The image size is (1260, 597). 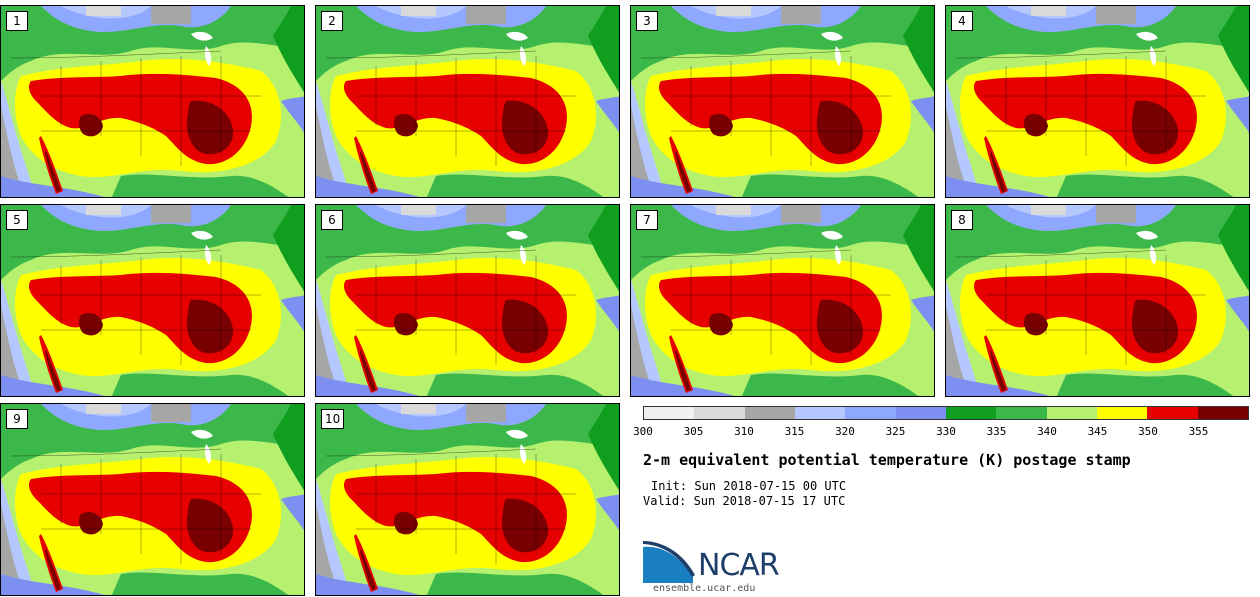 I want to click on panel-label: 8, so click(x=962, y=220).